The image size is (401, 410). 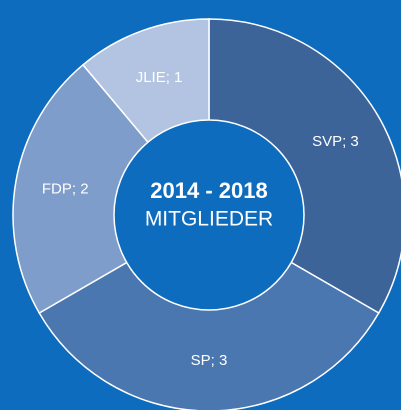 What do you see at coordinates (335, 141) in the screenshot?
I see `data-label: SVP; 3` at bounding box center [335, 141].